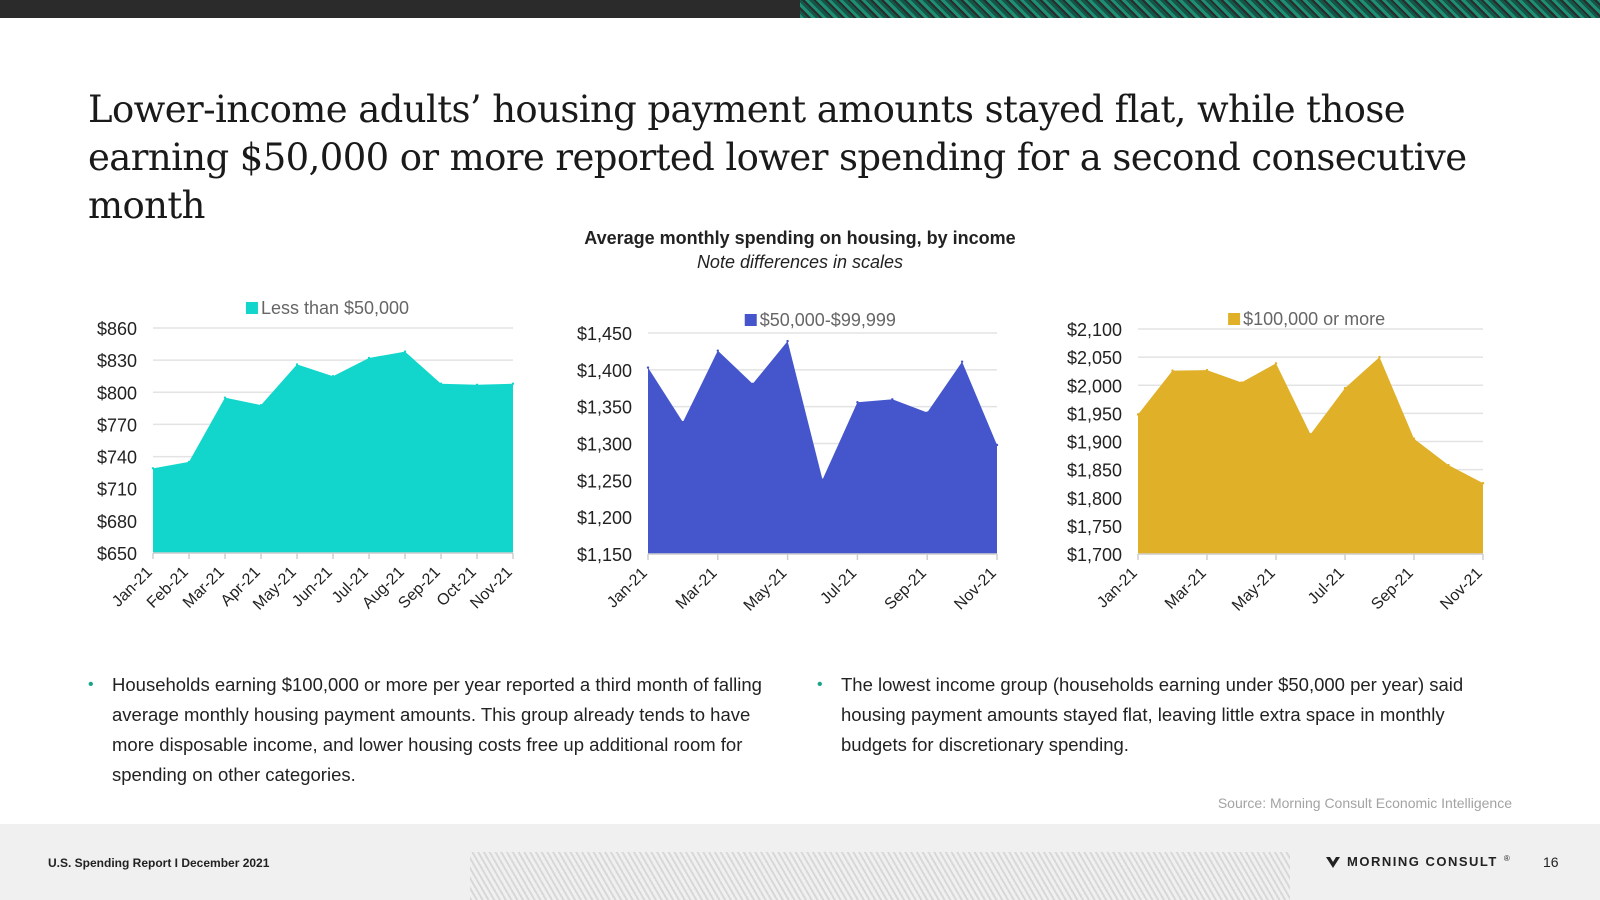  What do you see at coordinates (117, 329) in the screenshot?
I see `y-tick-label: $860` at bounding box center [117, 329].